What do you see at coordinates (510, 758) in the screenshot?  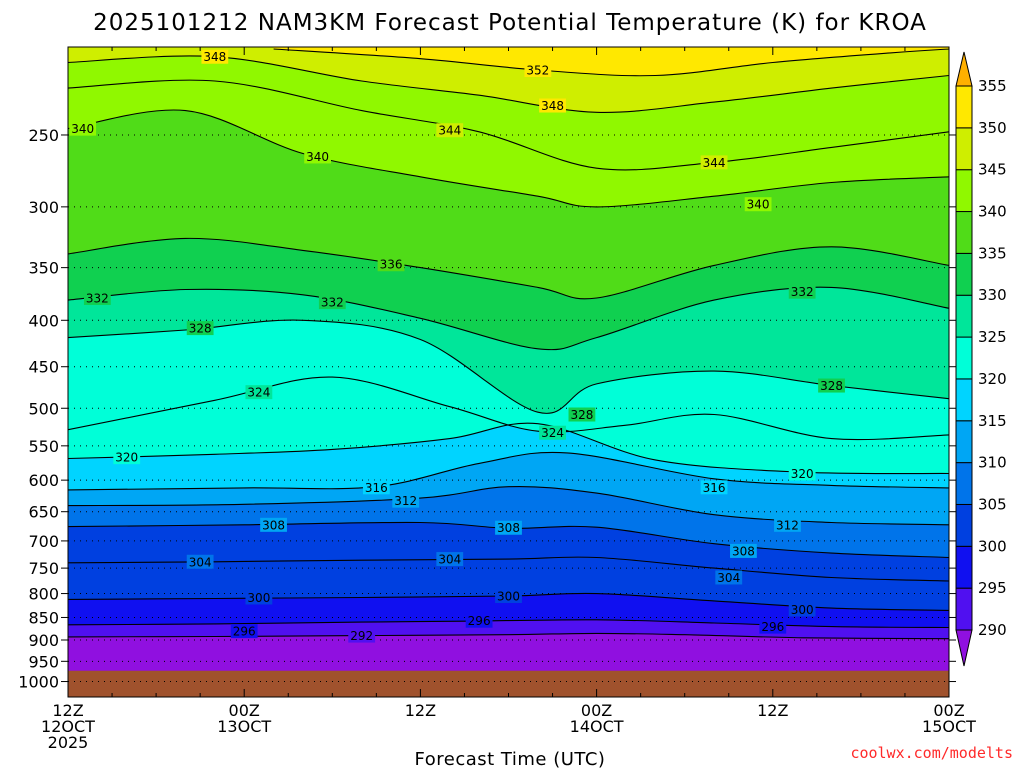 I see `x-axis-label: Forecast Time (UTC)` at bounding box center [510, 758].